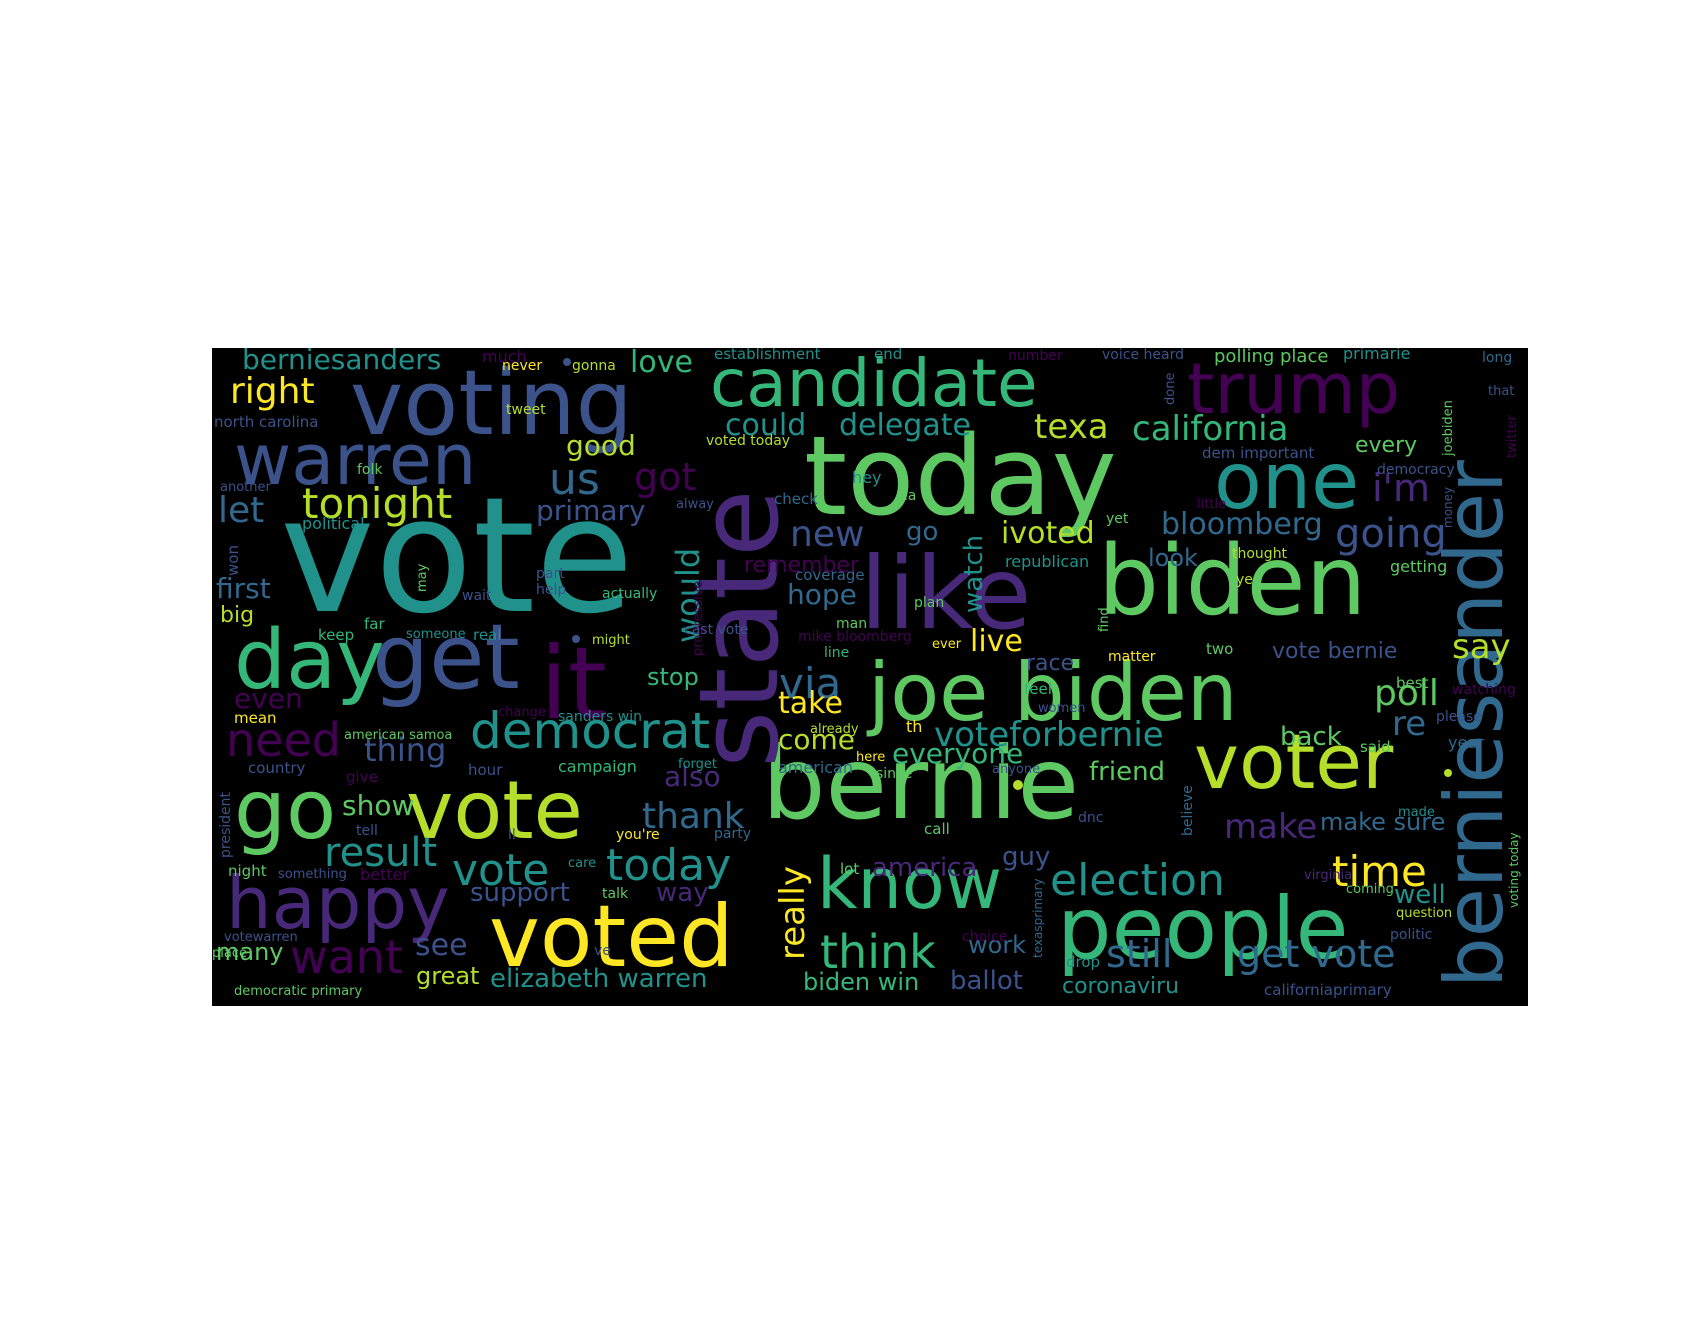  I want to click on word-voted-today: voted today, so click(748, 441).